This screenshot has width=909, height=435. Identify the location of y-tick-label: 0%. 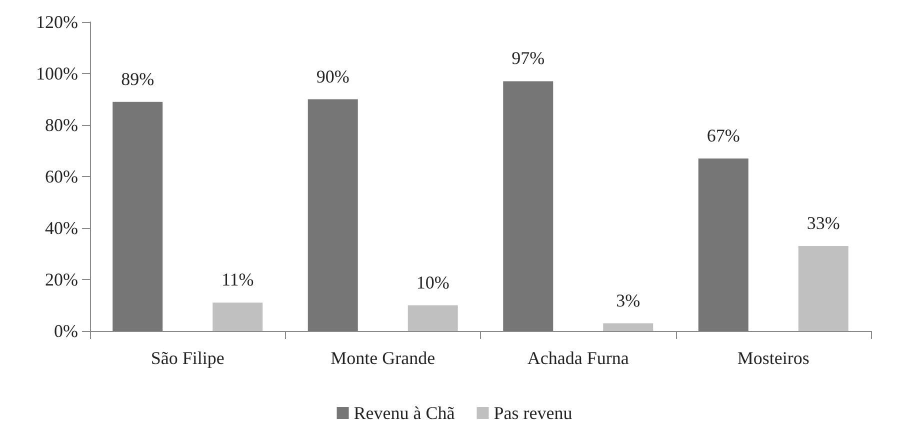
(66, 331).